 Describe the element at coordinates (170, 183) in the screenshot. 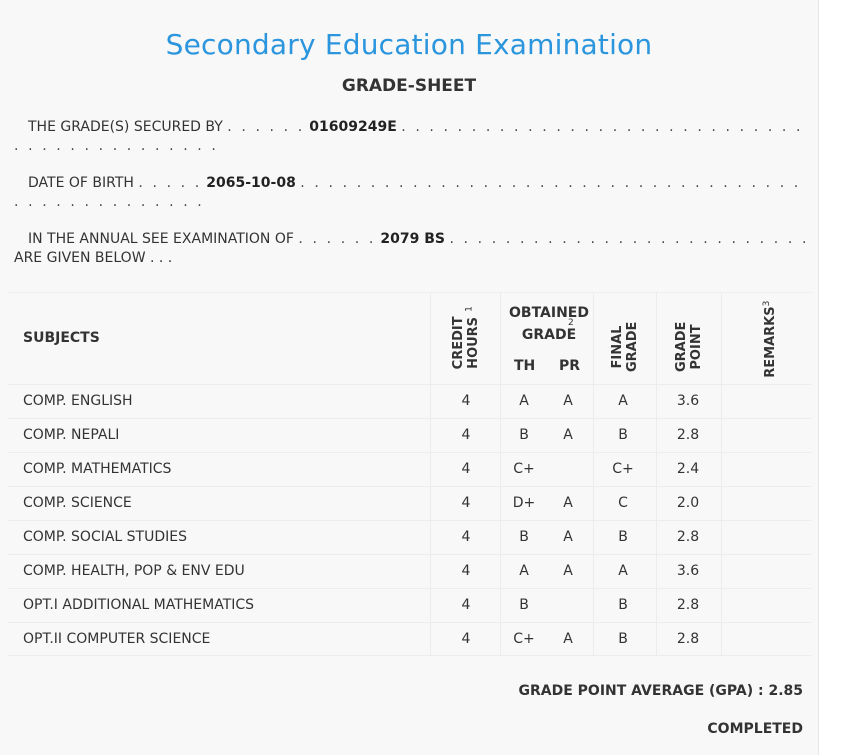

I see `dots: . . . . .` at that location.